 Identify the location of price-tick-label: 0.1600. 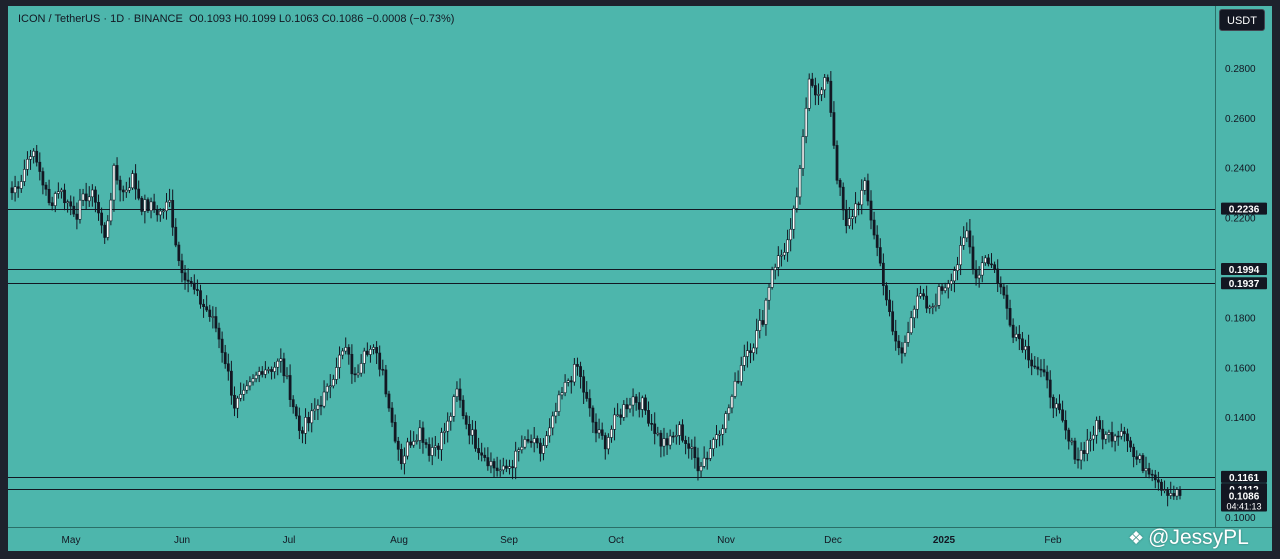
(1240, 368).